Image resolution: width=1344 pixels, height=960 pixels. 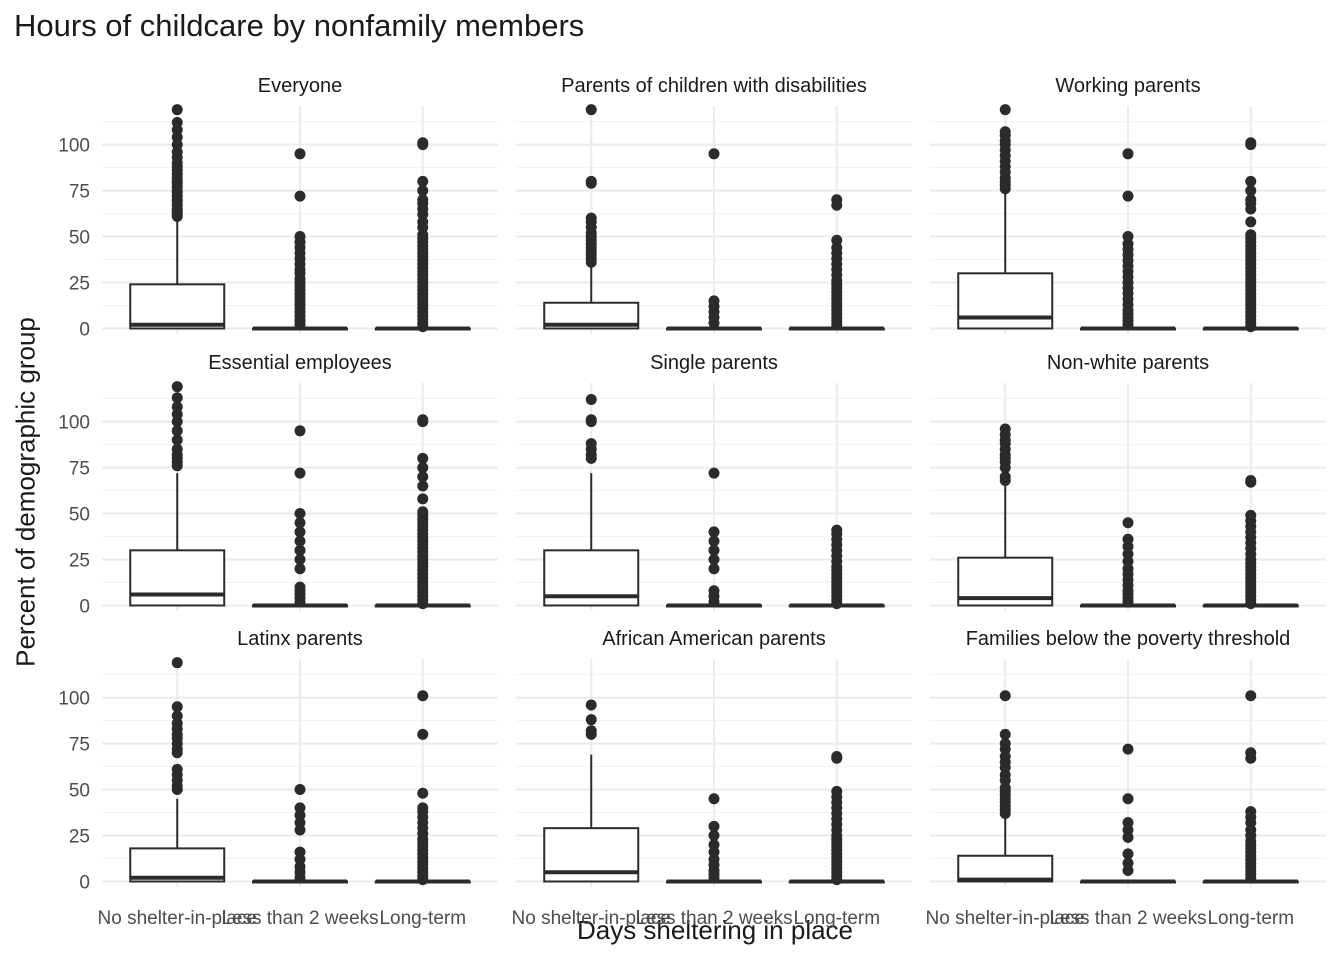 What do you see at coordinates (1128, 639) in the screenshot?
I see `facet-title: Families below the poverty threshold` at bounding box center [1128, 639].